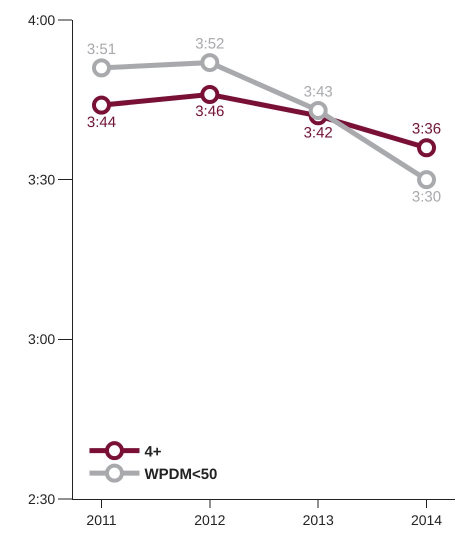  Describe the element at coordinates (42, 180) in the screenshot. I see `y-tick-label: 3:30` at that location.